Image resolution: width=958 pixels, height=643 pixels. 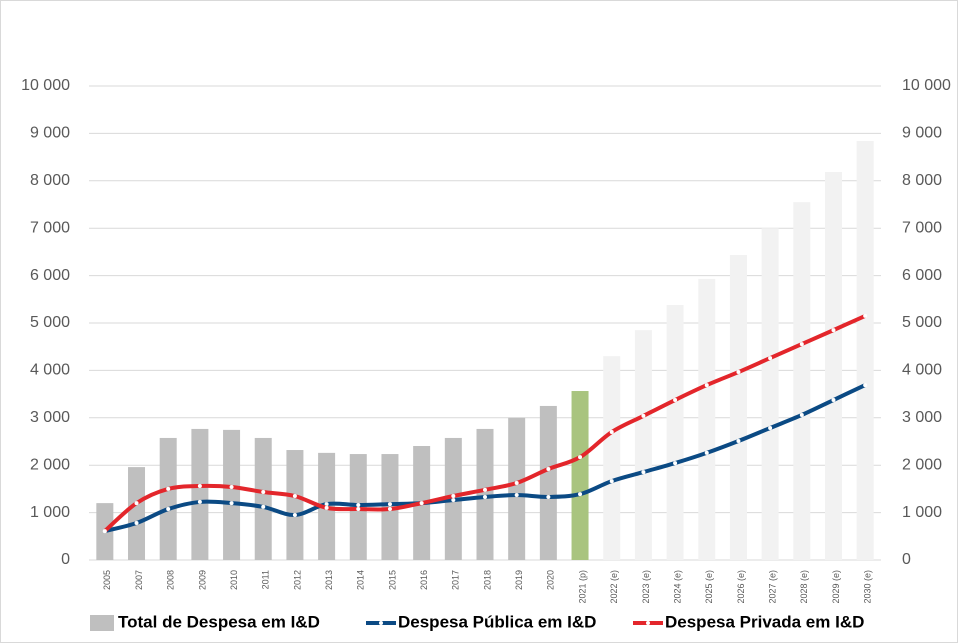 What do you see at coordinates (926, 85) in the screenshot?
I see `y2-tick-label: 10 000` at bounding box center [926, 85].